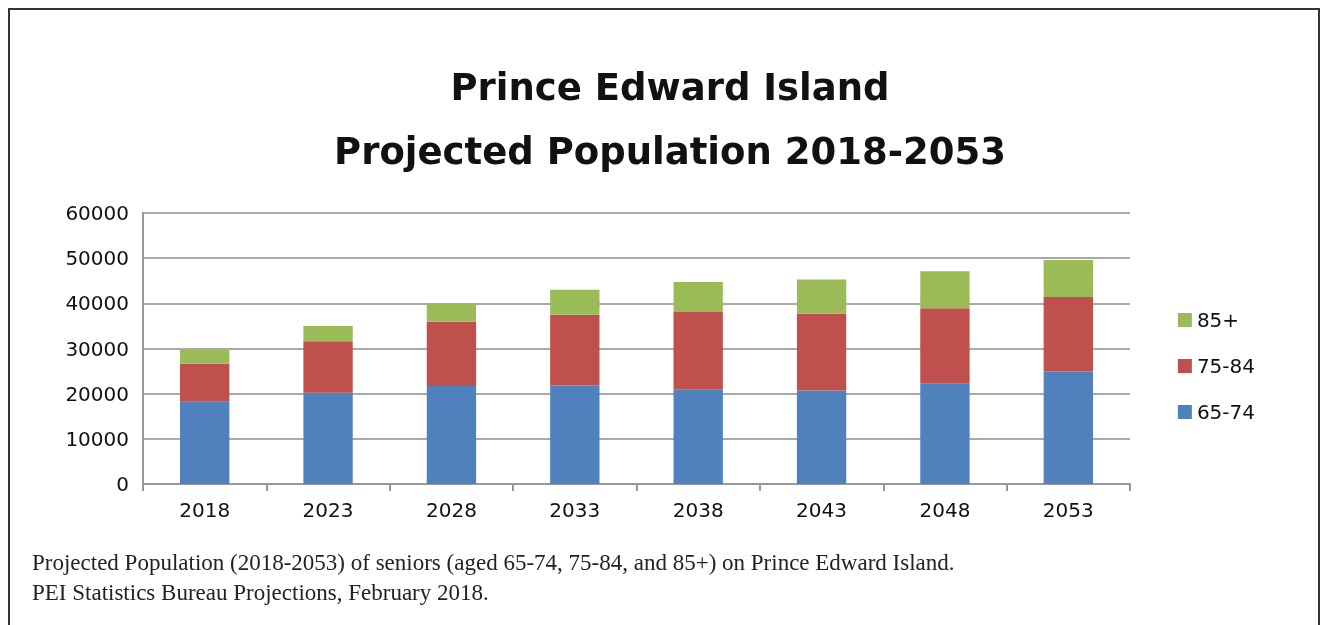 This screenshot has width=1325, height=625. I want to click on text: Projected Population (2018-2053) of seniors (aged 65-74, 75-84, and 85+) on Prince Edward Island., so click(493, 563).